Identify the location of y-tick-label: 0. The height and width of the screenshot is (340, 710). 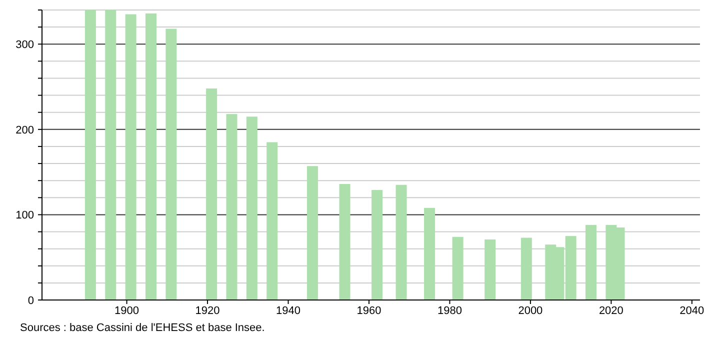
(31, 300).